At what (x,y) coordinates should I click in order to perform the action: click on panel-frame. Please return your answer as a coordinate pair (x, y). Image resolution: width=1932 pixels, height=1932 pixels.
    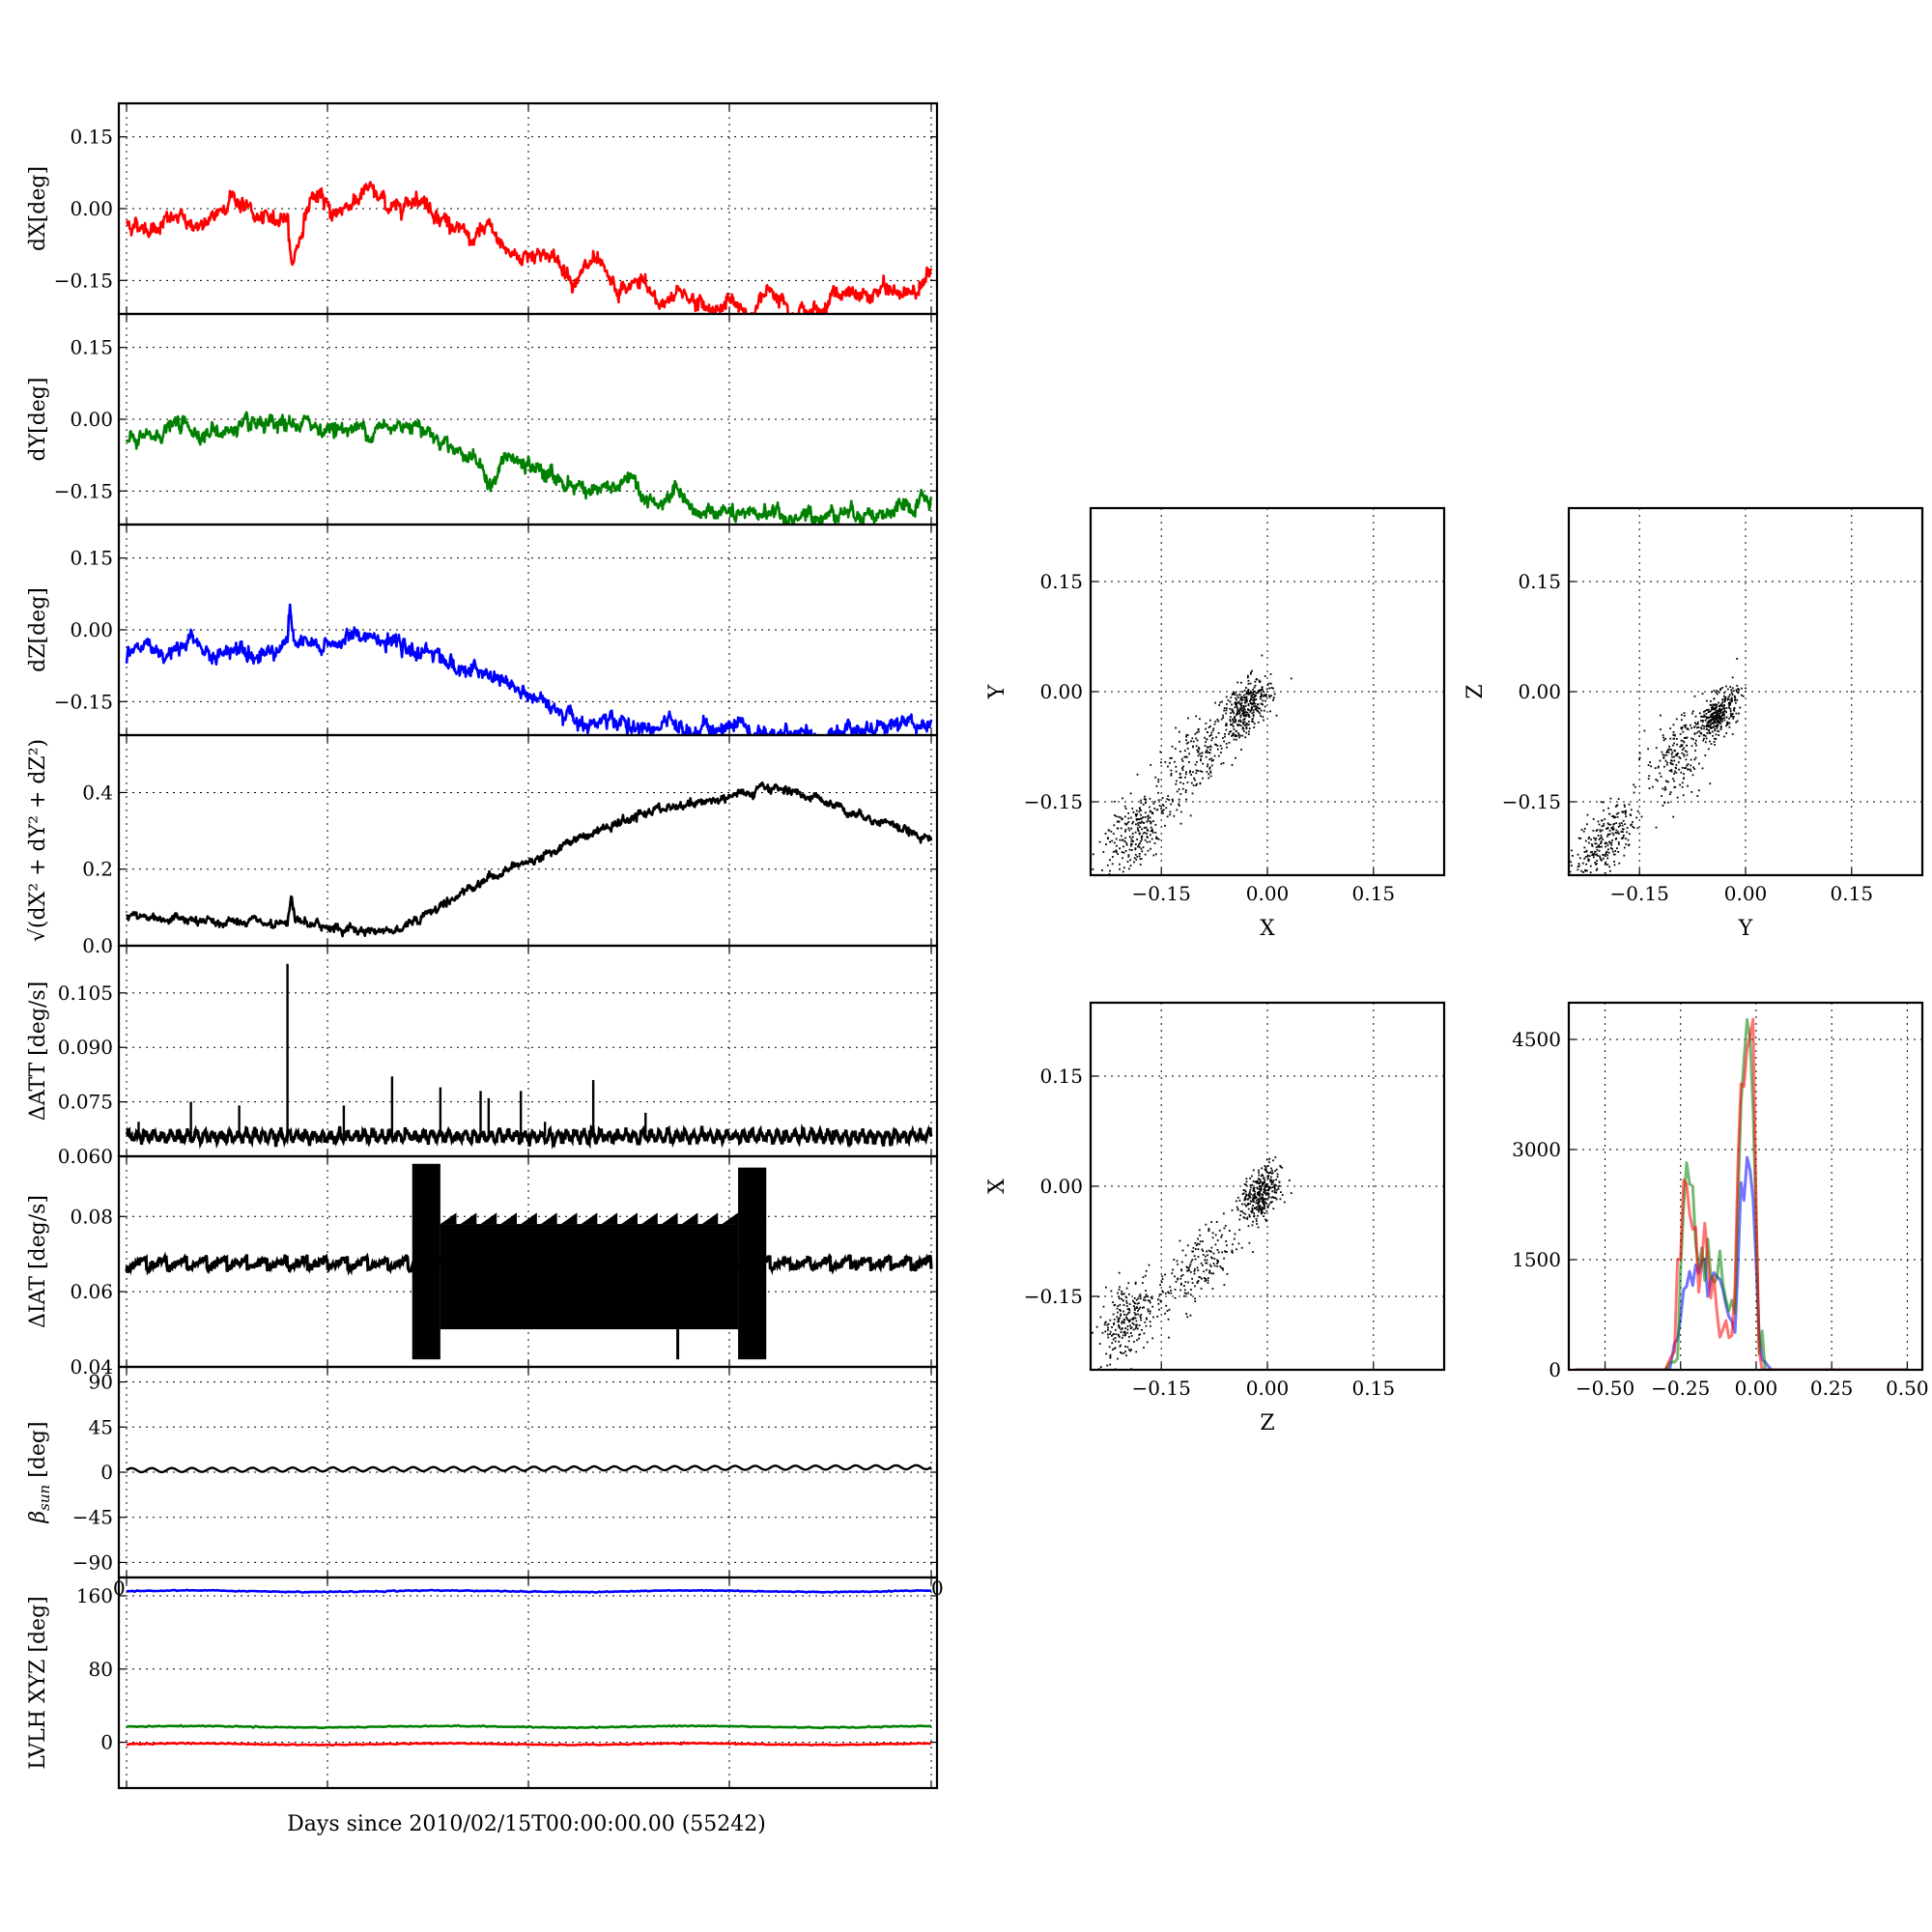
    Looking at the image, I should click on (1267, 691).